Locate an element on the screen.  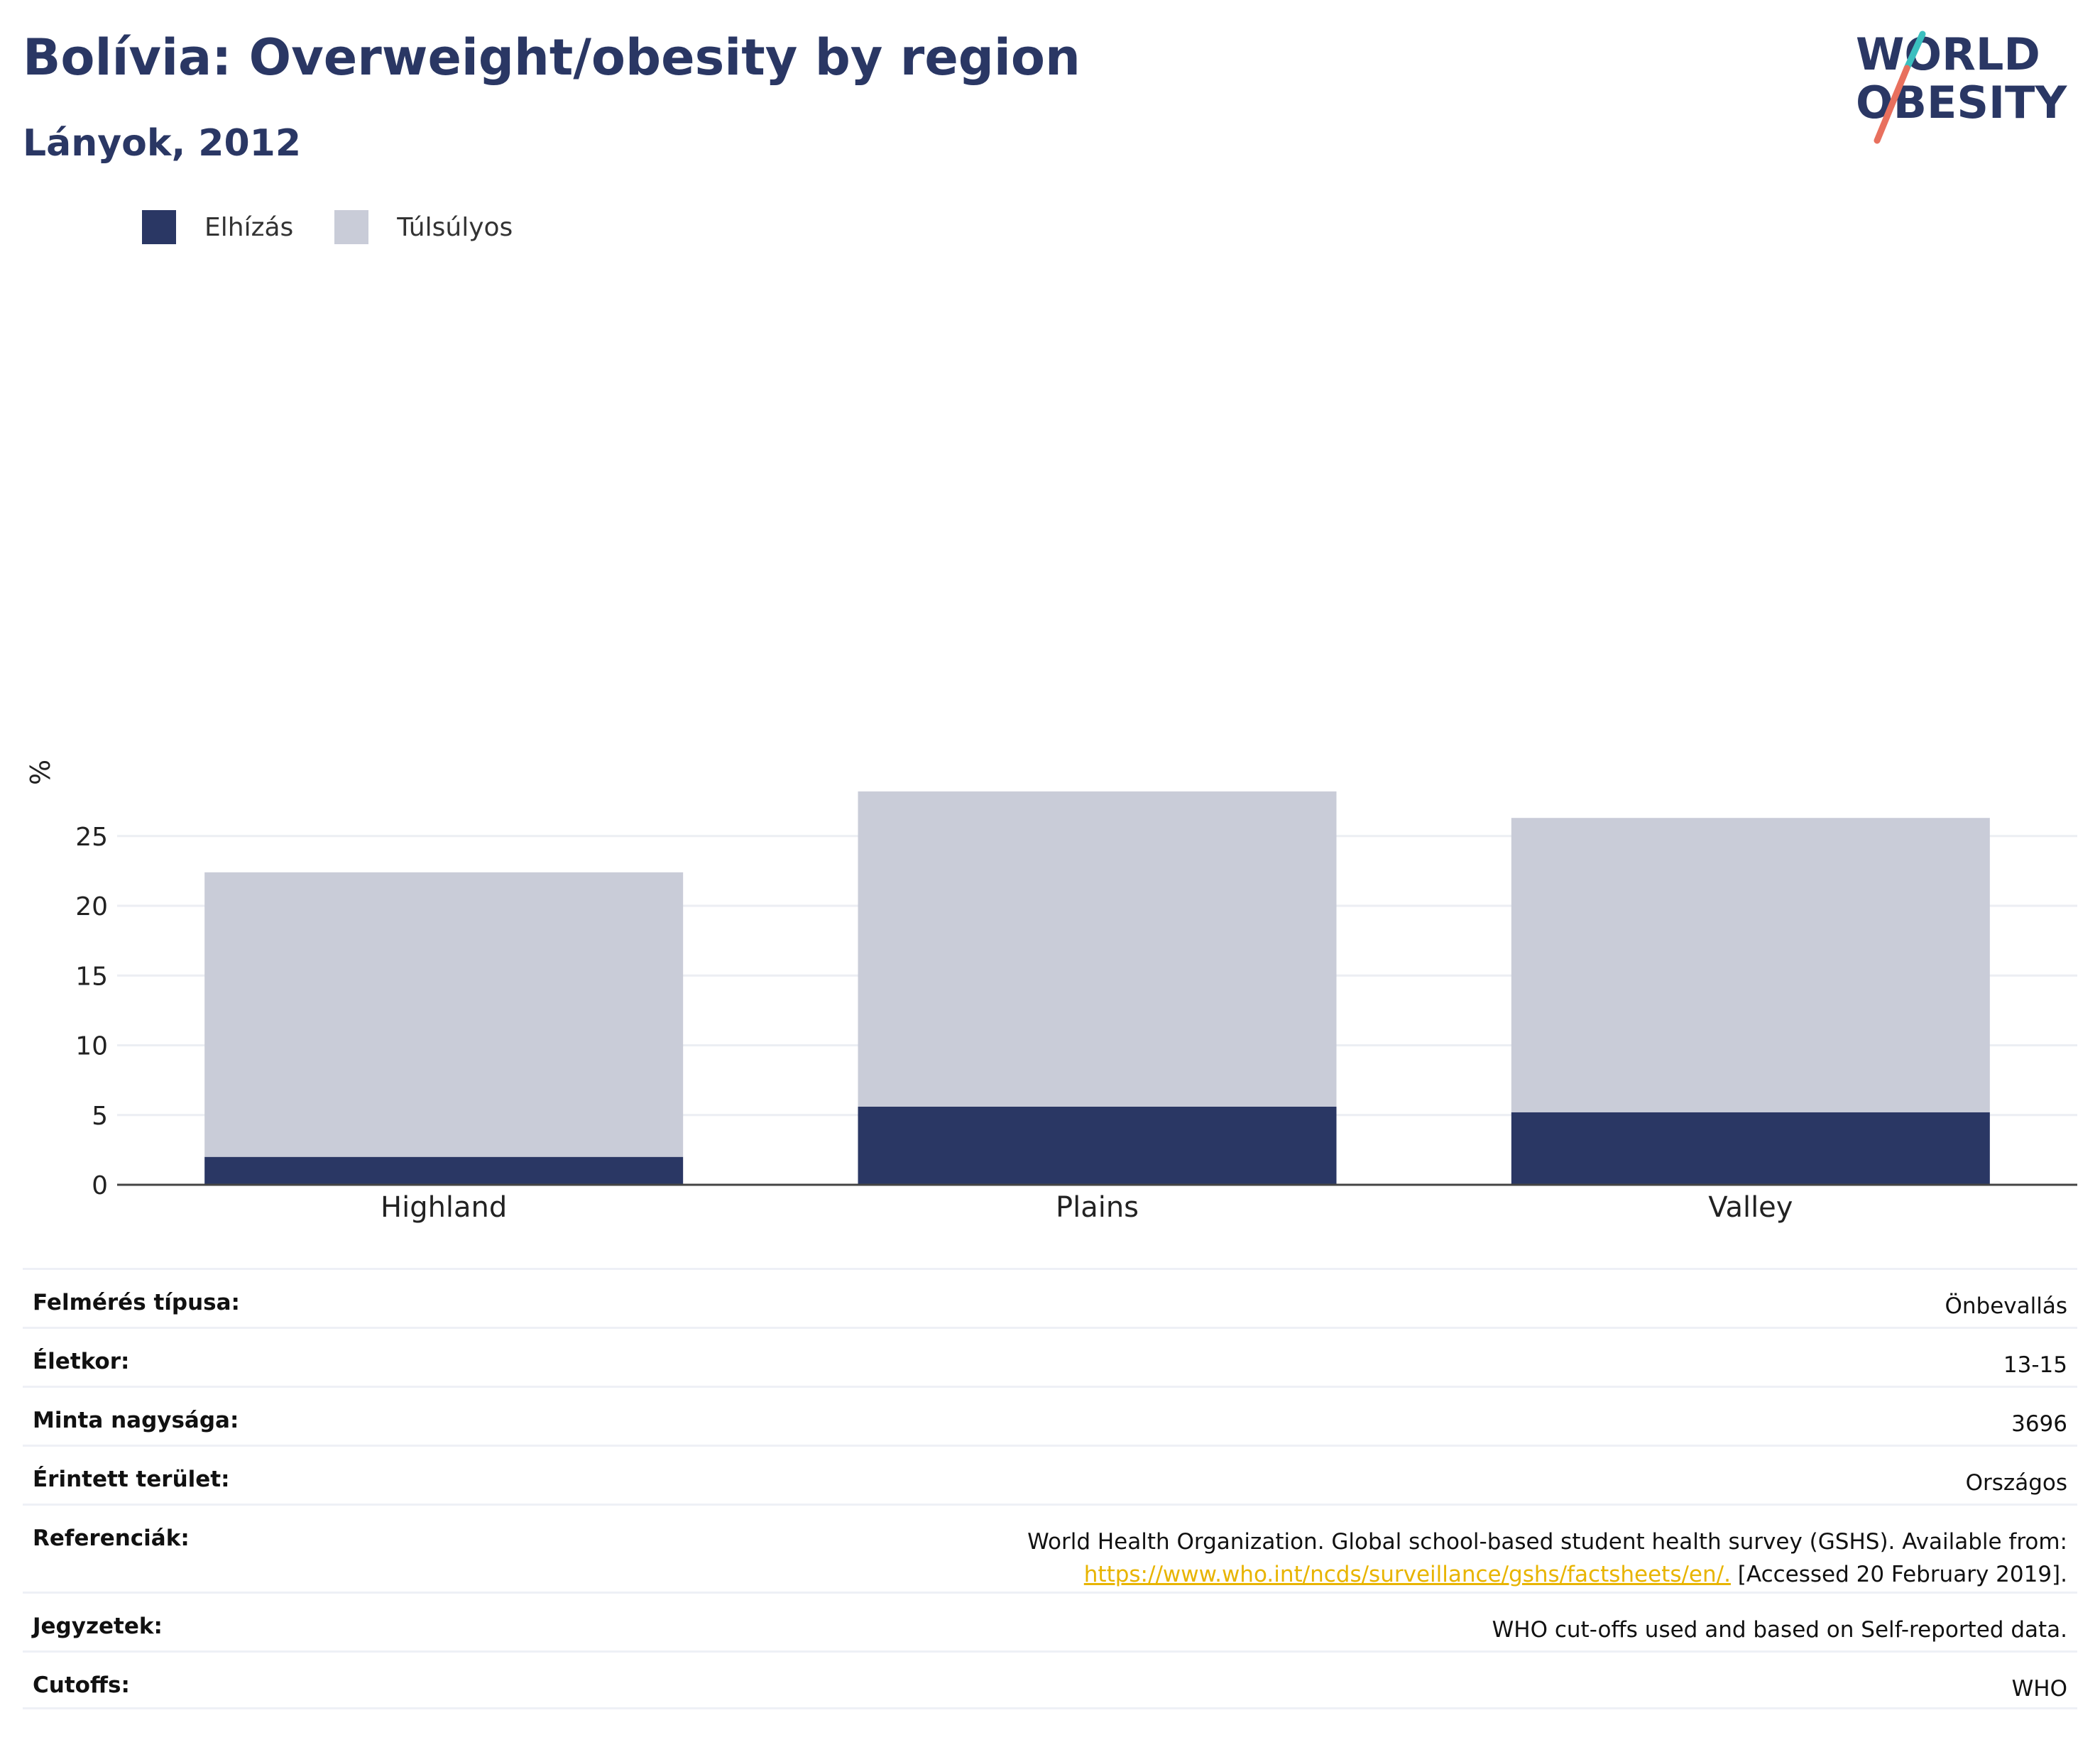
meta-row-cutoffs: Cutoffs: WHO is located at coordinates (1050, 1679).